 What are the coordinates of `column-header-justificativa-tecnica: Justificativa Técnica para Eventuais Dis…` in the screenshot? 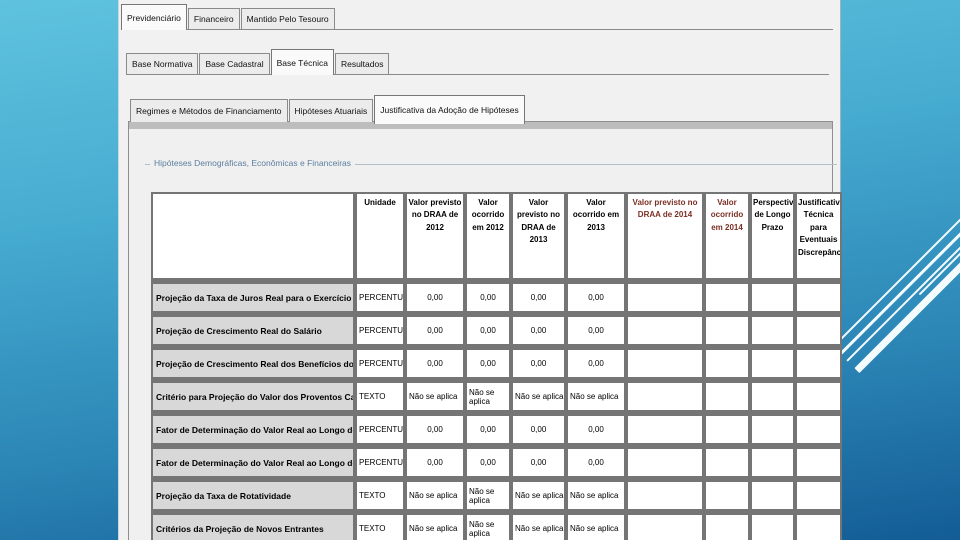 It's located at (818, 236).